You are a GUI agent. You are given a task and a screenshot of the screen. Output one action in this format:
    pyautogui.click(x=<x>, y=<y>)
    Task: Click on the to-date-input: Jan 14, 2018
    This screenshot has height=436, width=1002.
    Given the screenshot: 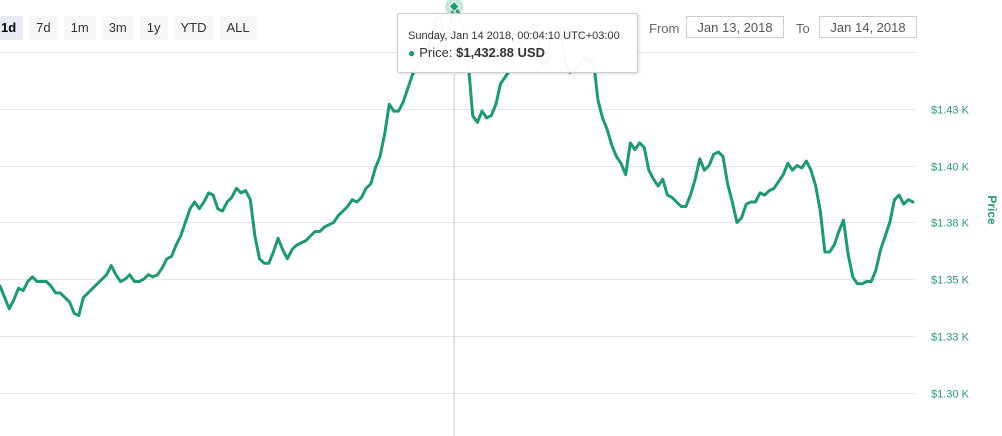 What is the action you would take?
    pyautogui.click(x=868, y=27)
    